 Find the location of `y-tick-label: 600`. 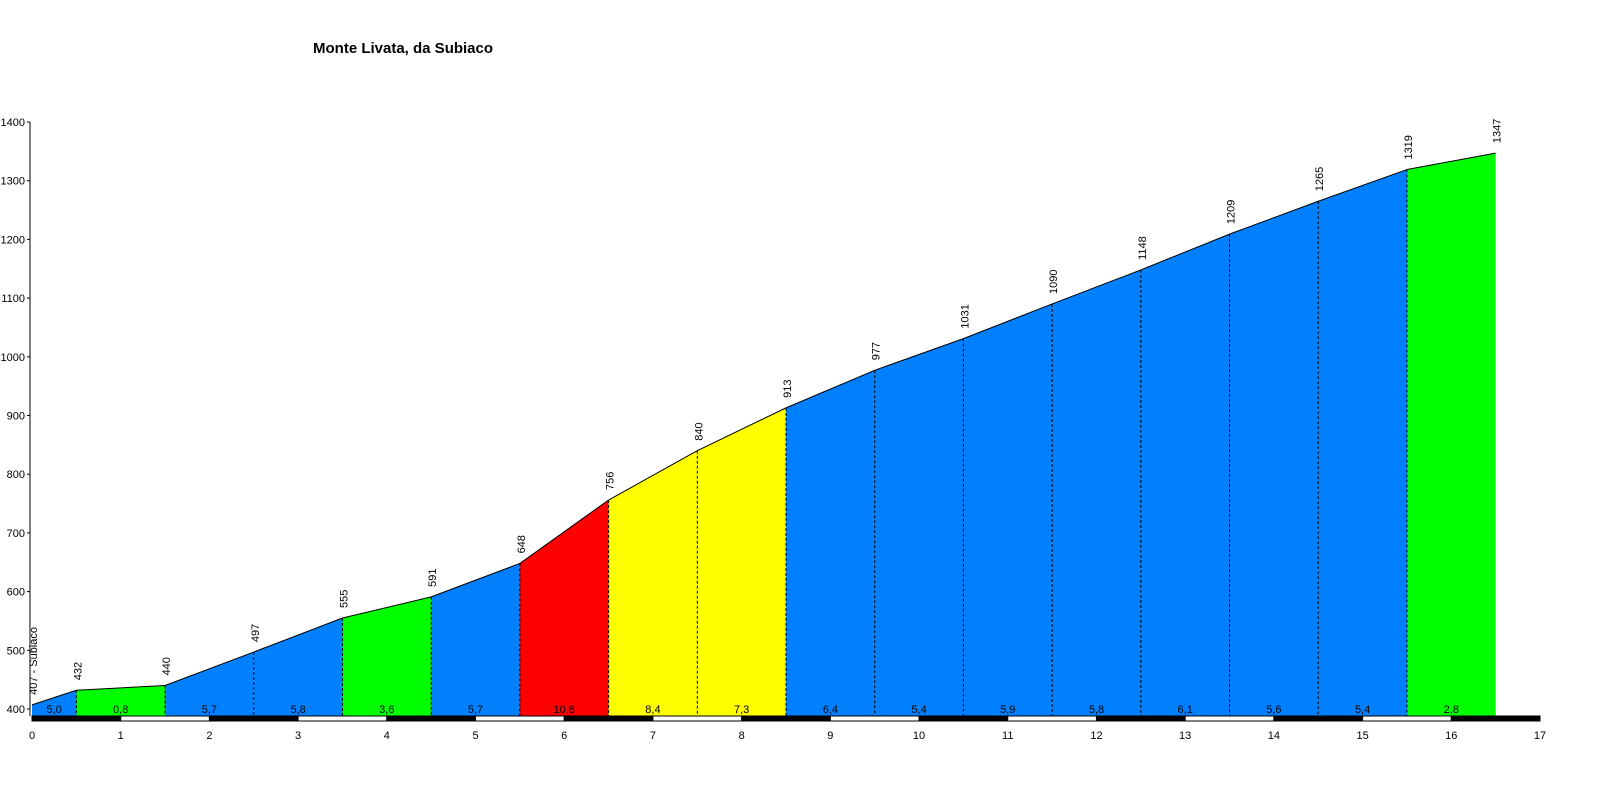

y-tick-label: 600 is located at coordinates (16, 593).